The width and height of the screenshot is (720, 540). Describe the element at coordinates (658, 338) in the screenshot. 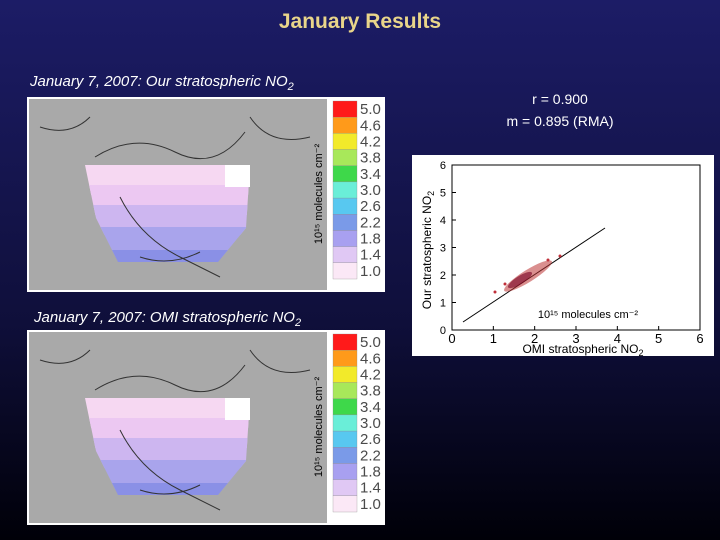

I see `x-tick-label: 5` at that location.